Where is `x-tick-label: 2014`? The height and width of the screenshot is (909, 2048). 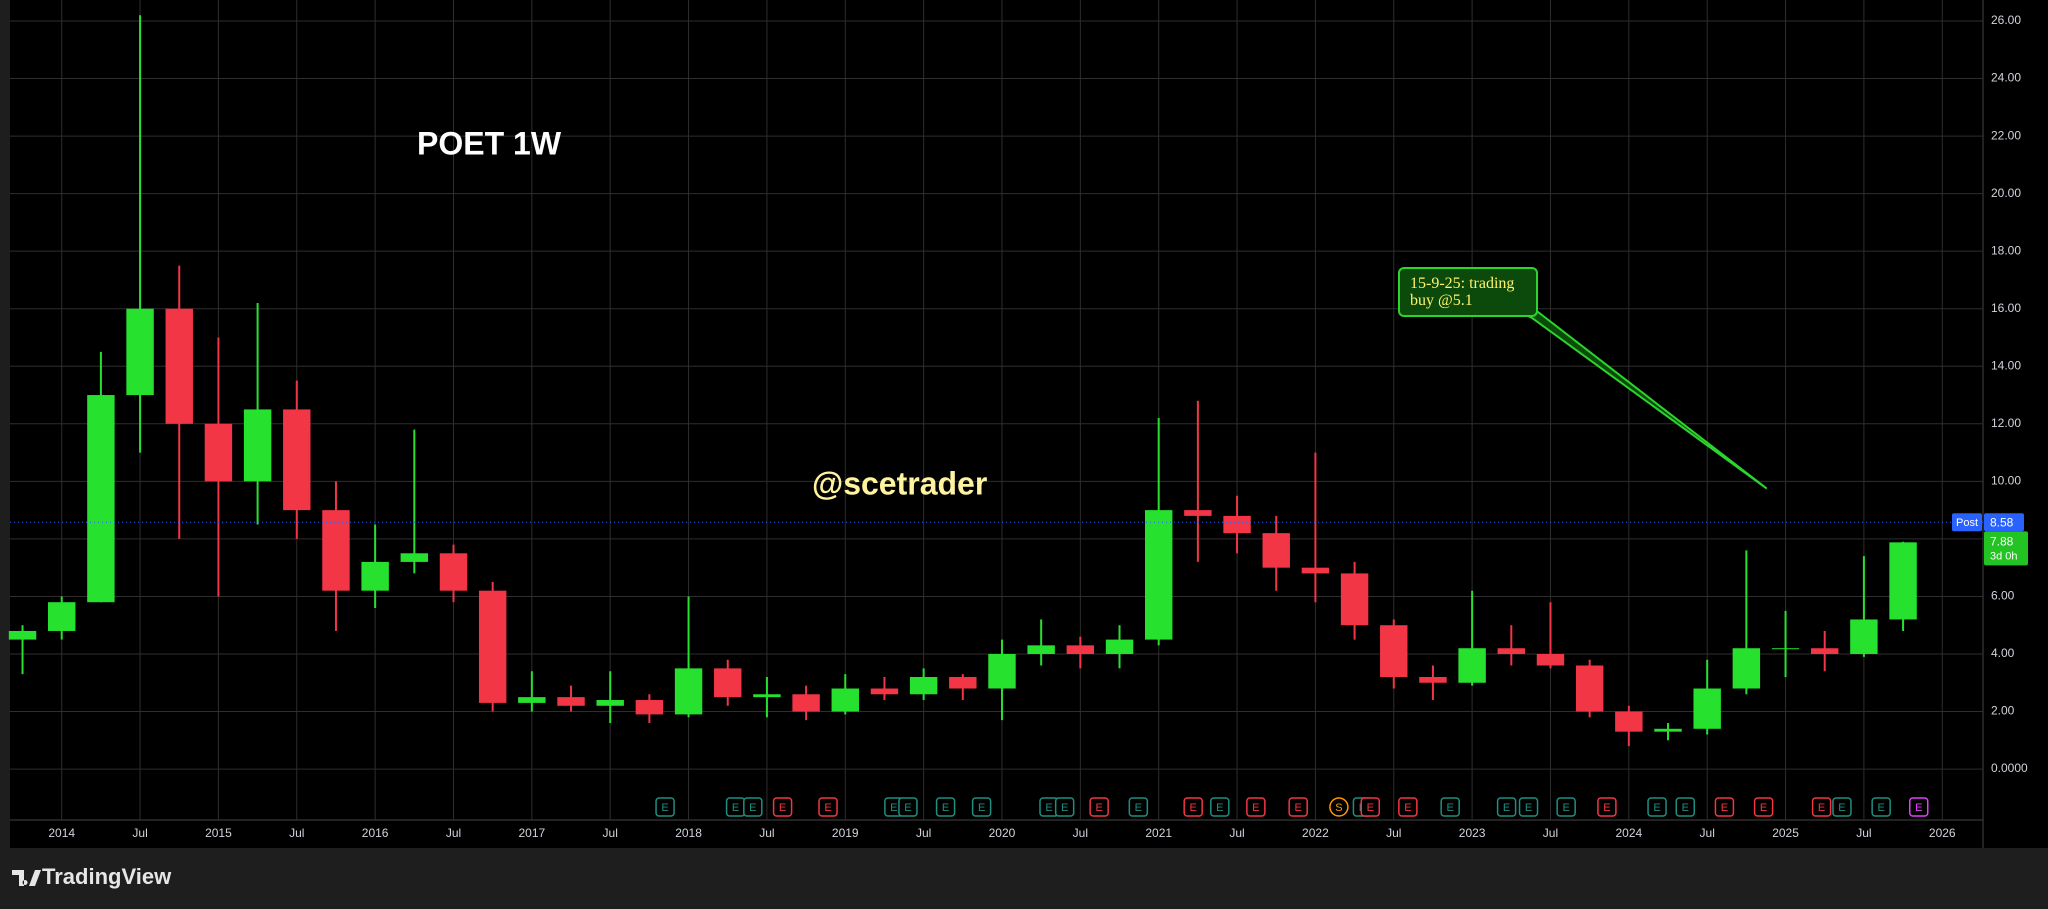
x-tick-label: 2014 is located at coordinates (61, 833).